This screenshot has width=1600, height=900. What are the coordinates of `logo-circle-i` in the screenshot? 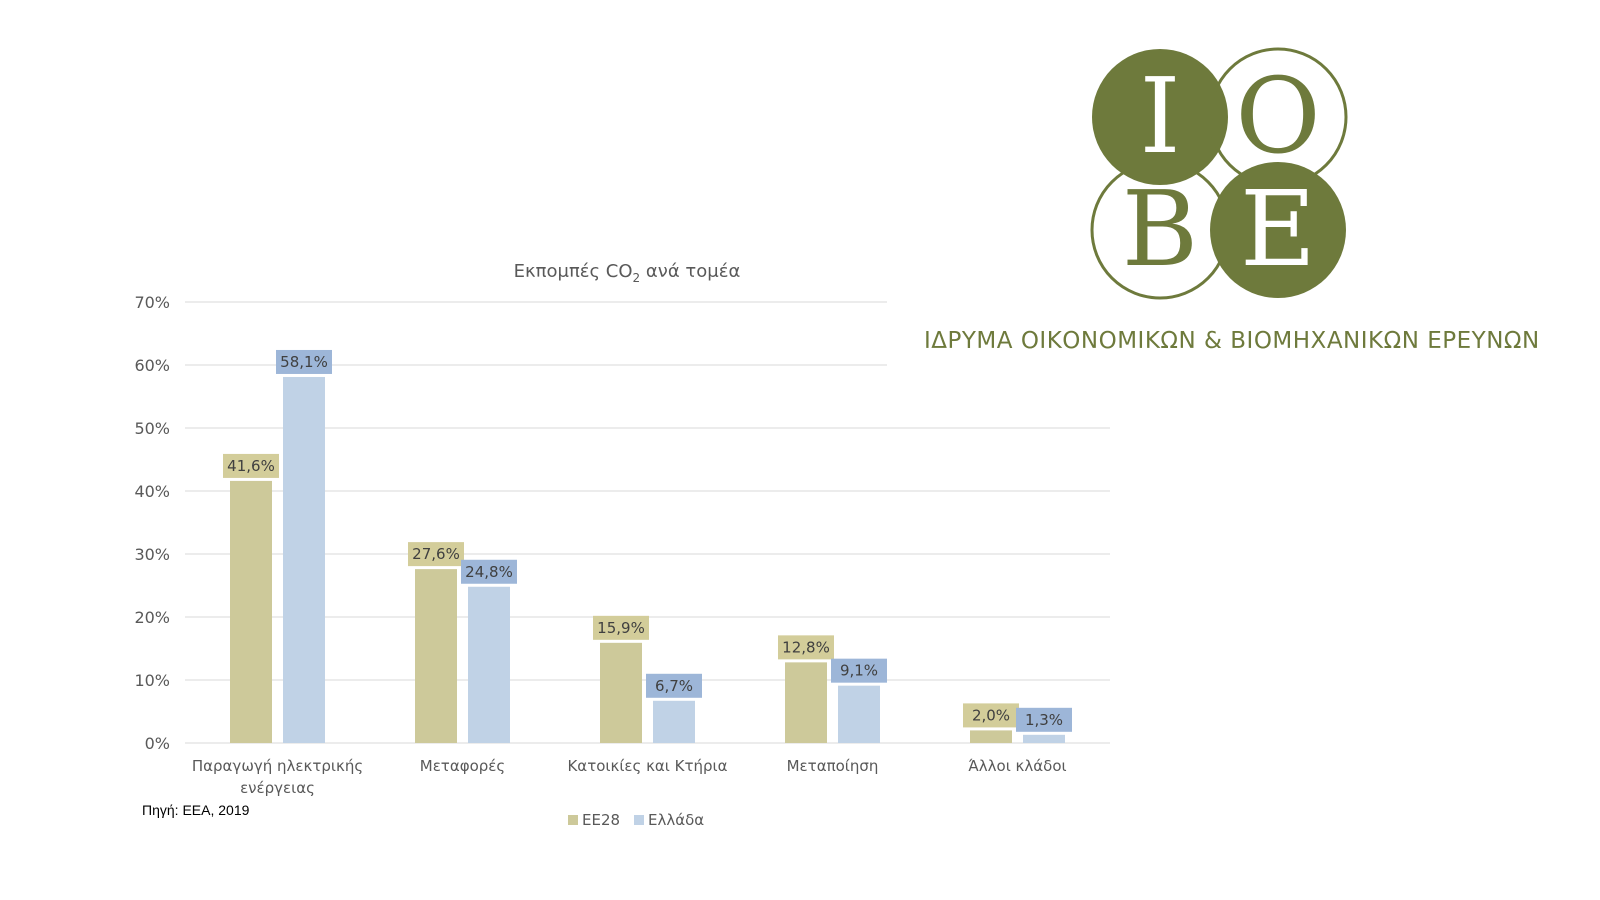 It's located at (1160, 117).